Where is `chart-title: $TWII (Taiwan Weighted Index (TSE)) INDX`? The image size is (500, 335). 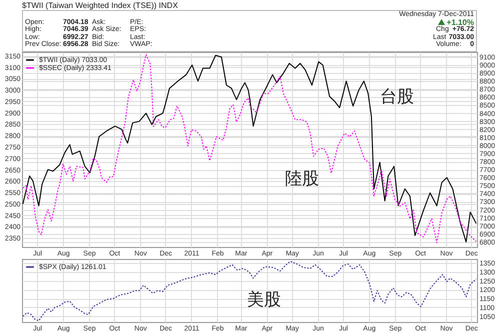 chart-title: $TWII (Taiwan Weighted Index (TSE)) INDX is located at coordinates (100, 6).